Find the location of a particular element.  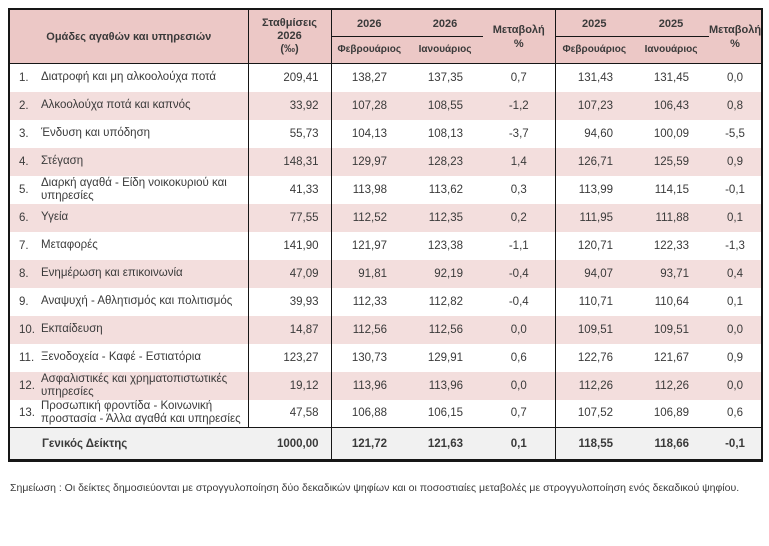

general-index-jan-2026: 121,63 is located at coordinates (445, 444).